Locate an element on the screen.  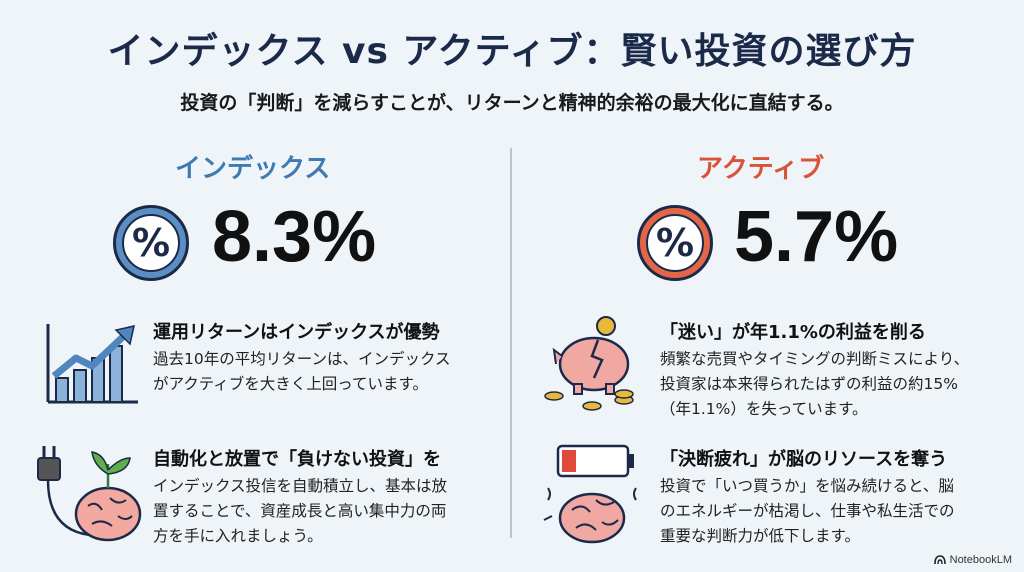
page-subtitle: 投資の「判断」を減らすことが、リターンと精神的余裕の最大化に直結する。 is located at coordinates (512, 103).